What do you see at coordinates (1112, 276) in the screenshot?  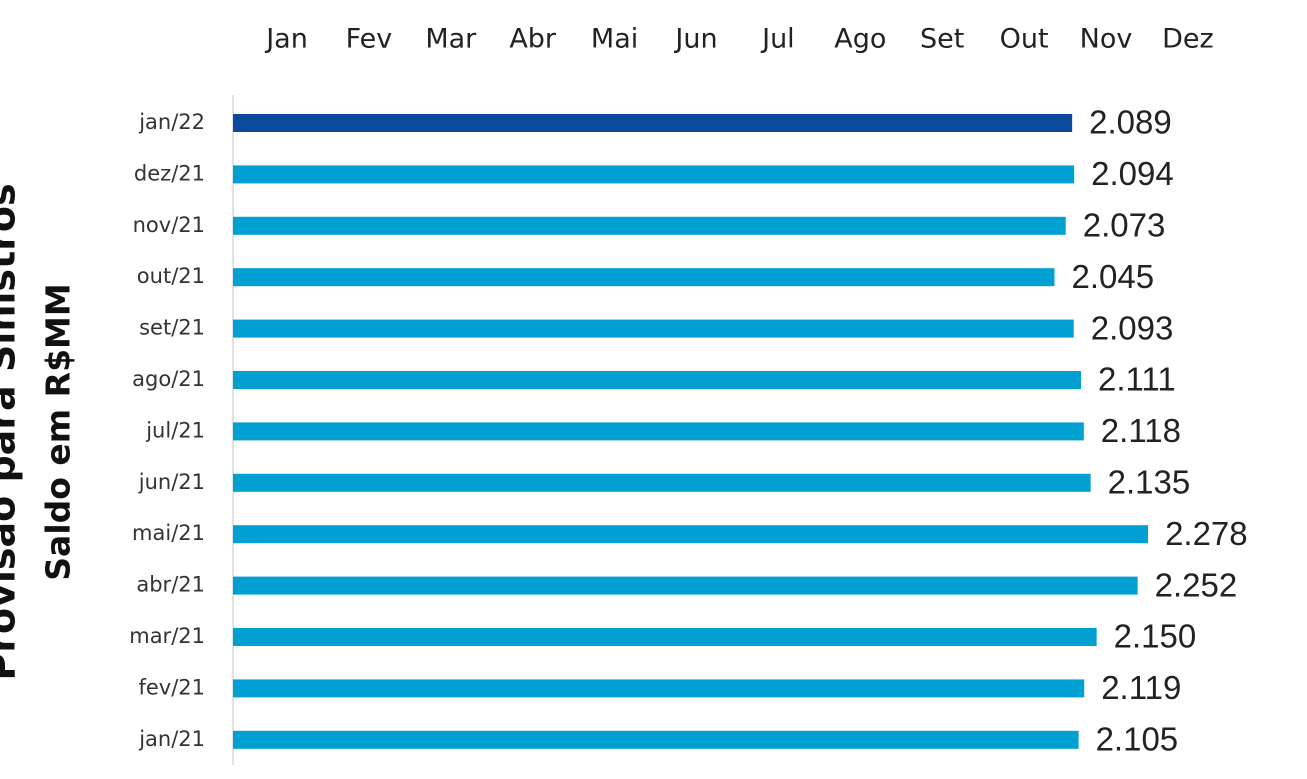 I see `data-label: 2.045` at bounding box center [1112, 276].